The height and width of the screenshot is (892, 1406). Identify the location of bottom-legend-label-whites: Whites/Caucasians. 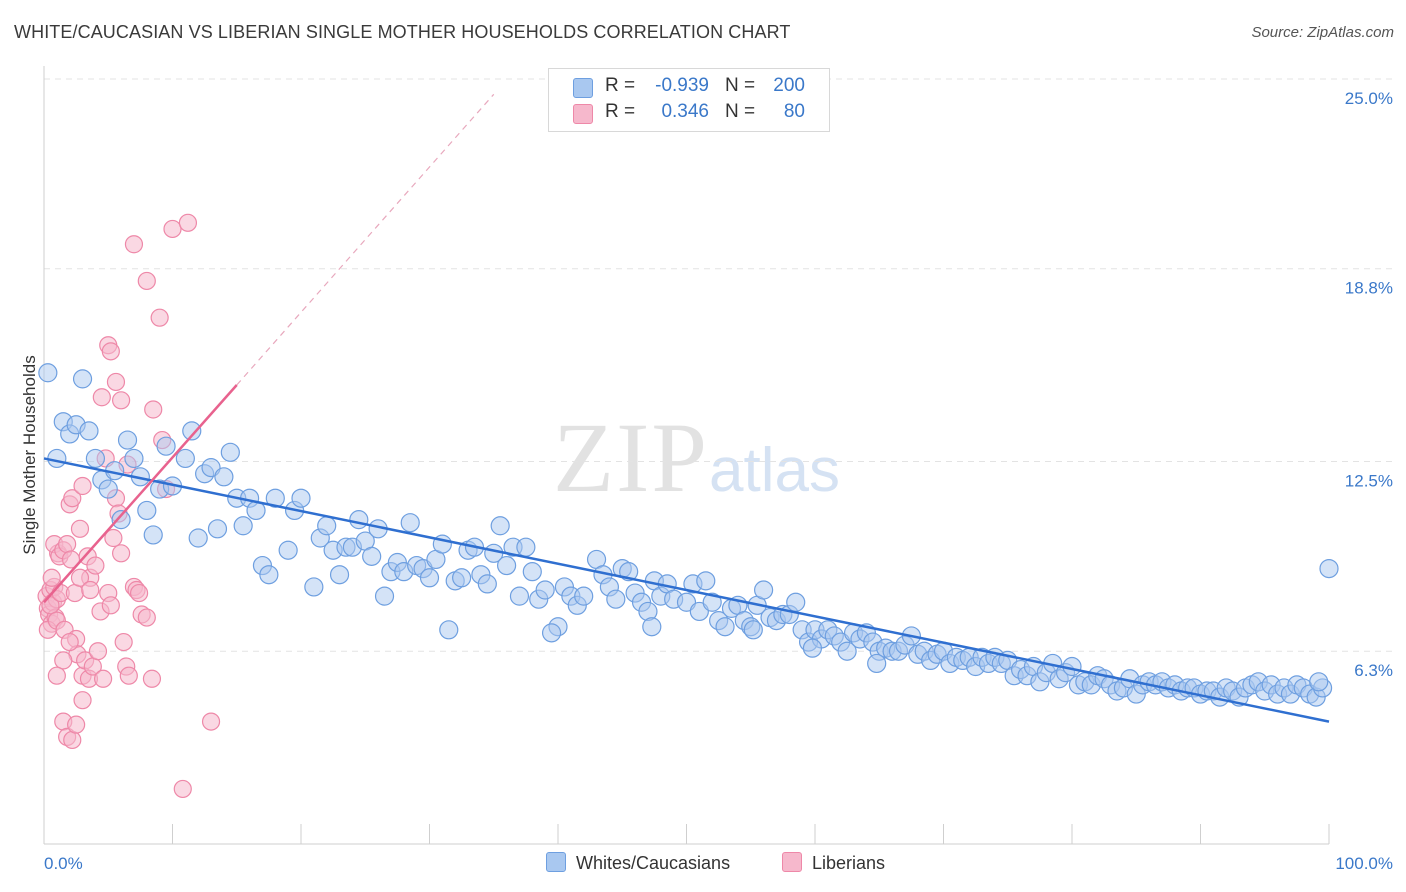
(653, 863).